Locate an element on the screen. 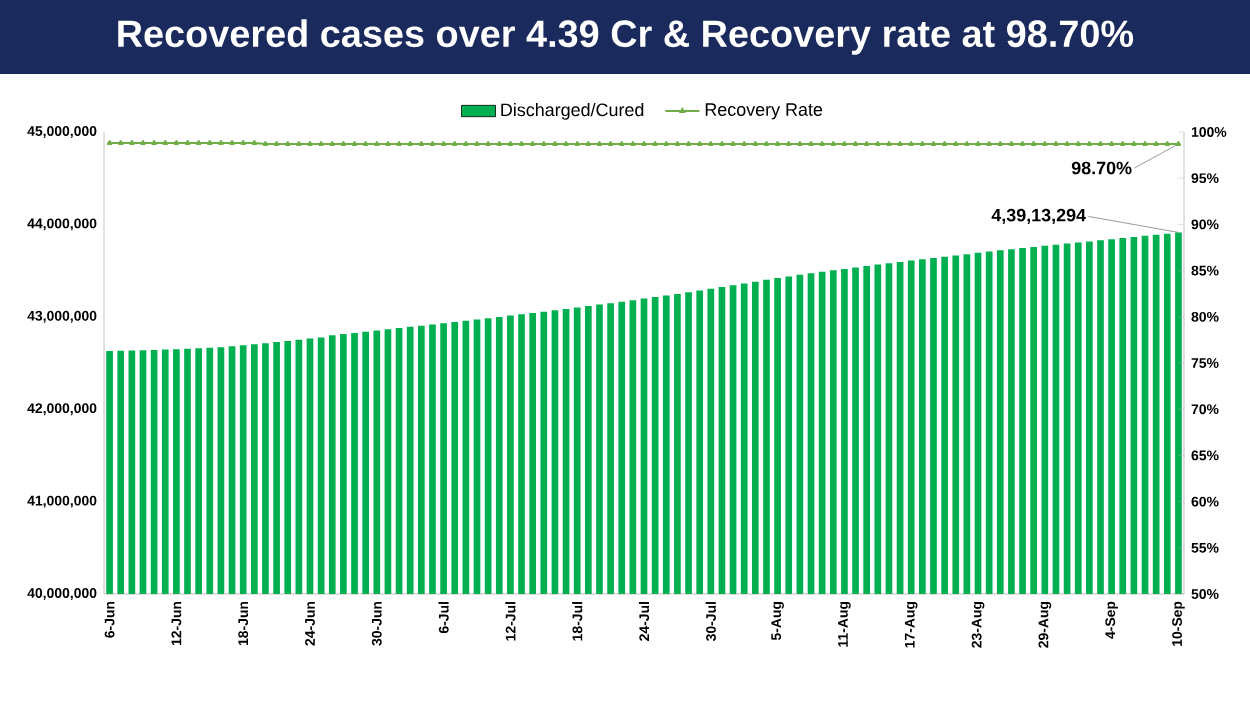 The width and height of the screenshot is (1250, 702). legend-label: Discharged/Cured is located at coordinates (572, 111).